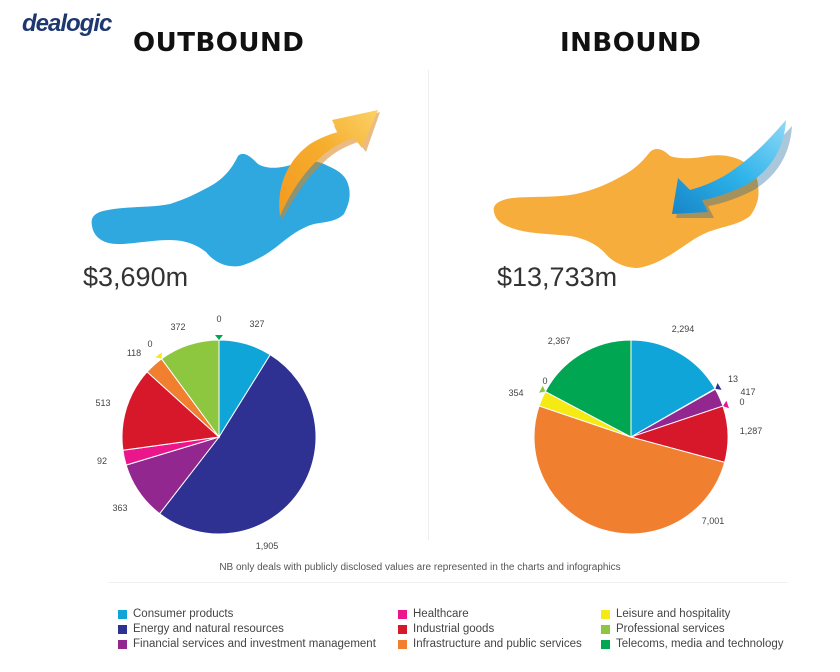 The height and width of the screenshot is (672, 840). I want to click on inbound-label-leisure-and-hospitality: 354, so click(515, 393).